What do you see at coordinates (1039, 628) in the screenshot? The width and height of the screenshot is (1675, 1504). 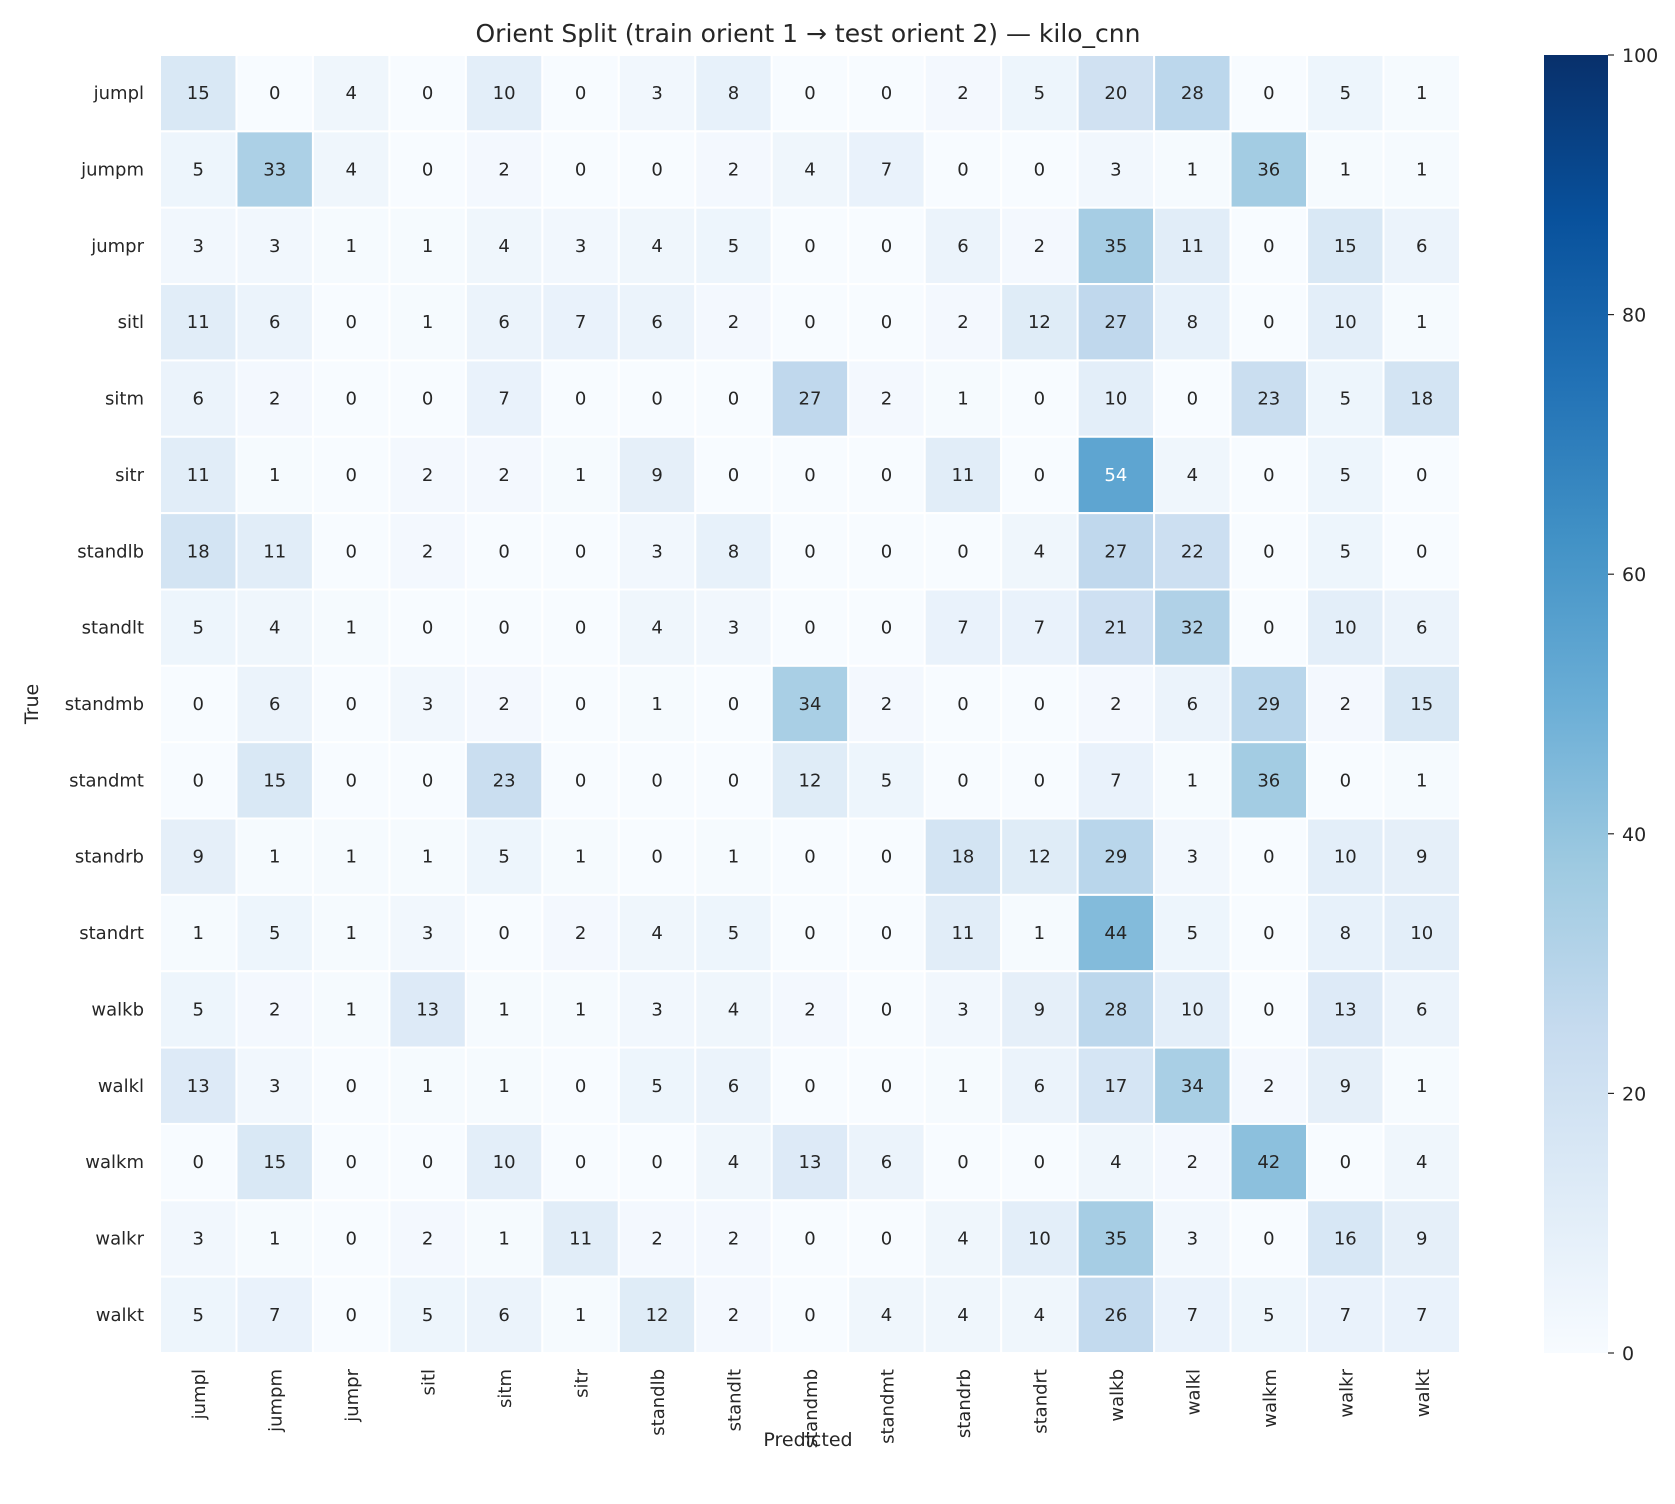 I see `cell-value-label: 7` at bounding box center [1039, 628].